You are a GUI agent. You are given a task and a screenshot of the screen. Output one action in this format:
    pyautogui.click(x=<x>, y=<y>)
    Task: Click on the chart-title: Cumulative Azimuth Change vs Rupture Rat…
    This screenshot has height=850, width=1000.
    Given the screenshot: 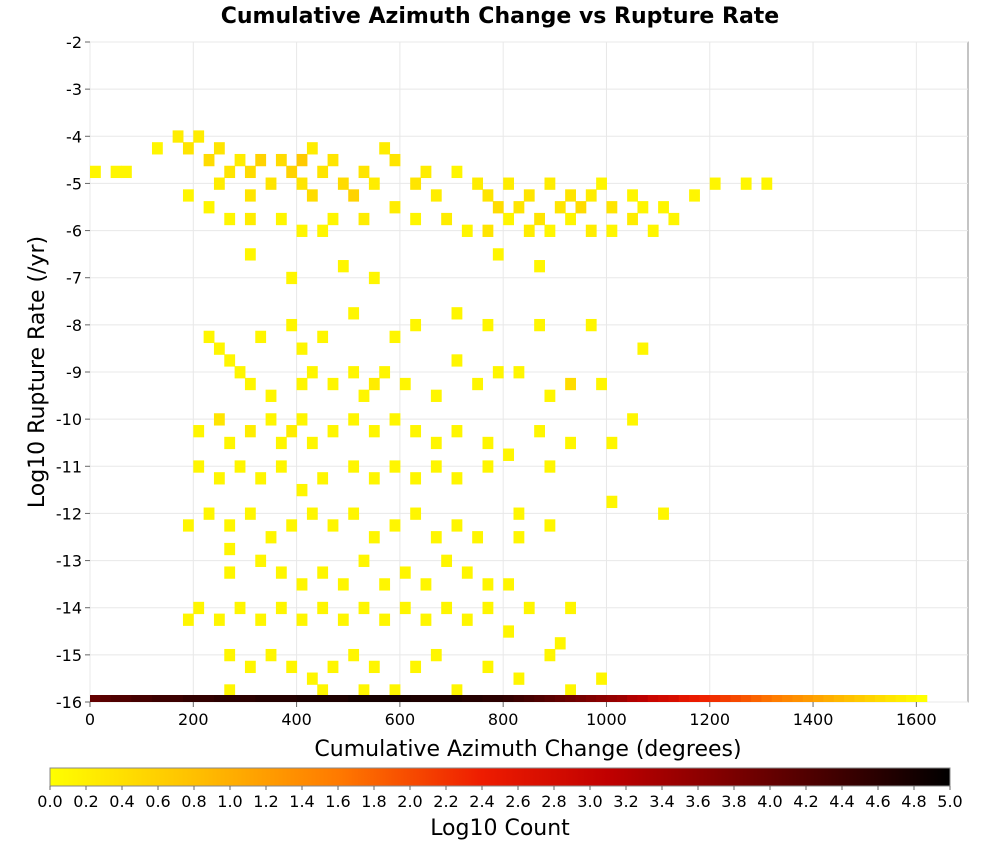 What is the action you would take?
    pyautogui.click(x=500, y=16)
    